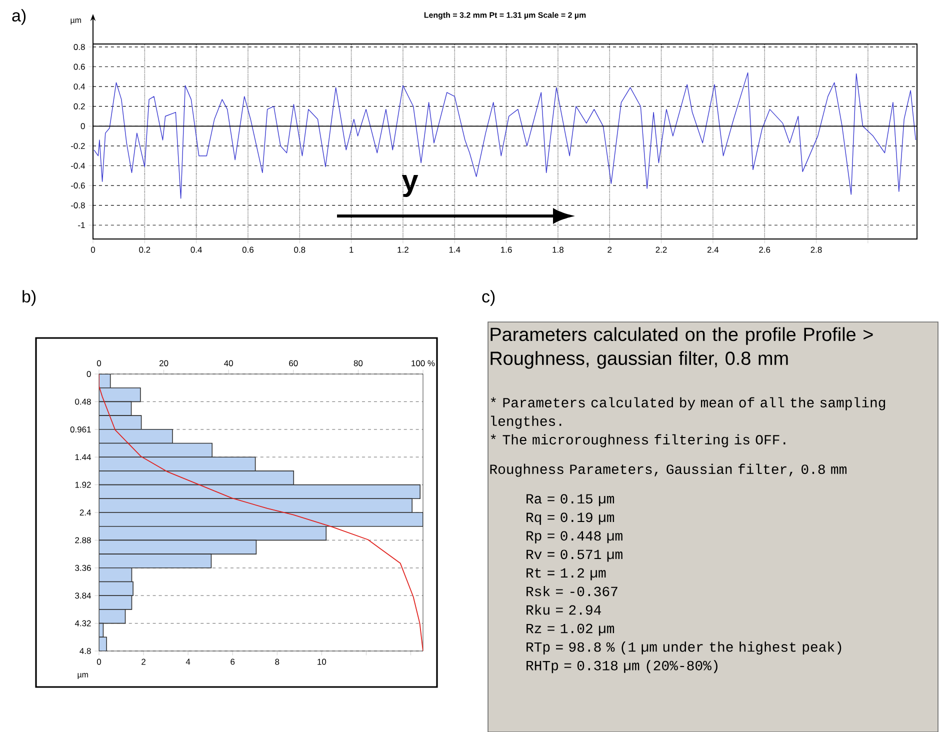  I want to click on text: * The microroughness filtering is OFF., so click(638, 441).